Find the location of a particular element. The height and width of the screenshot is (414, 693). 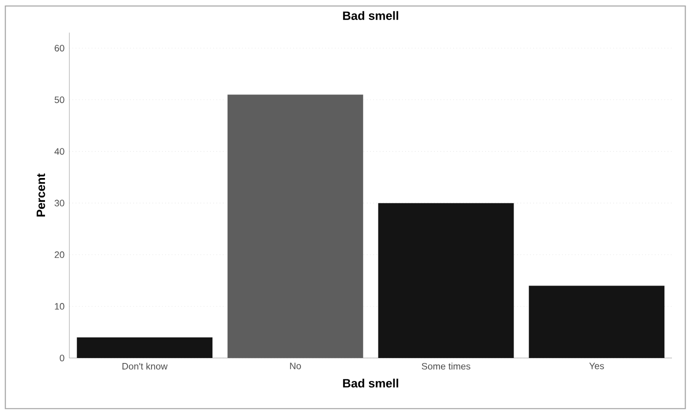

y-tick-label: 40 is located at coordinates (59, 151).